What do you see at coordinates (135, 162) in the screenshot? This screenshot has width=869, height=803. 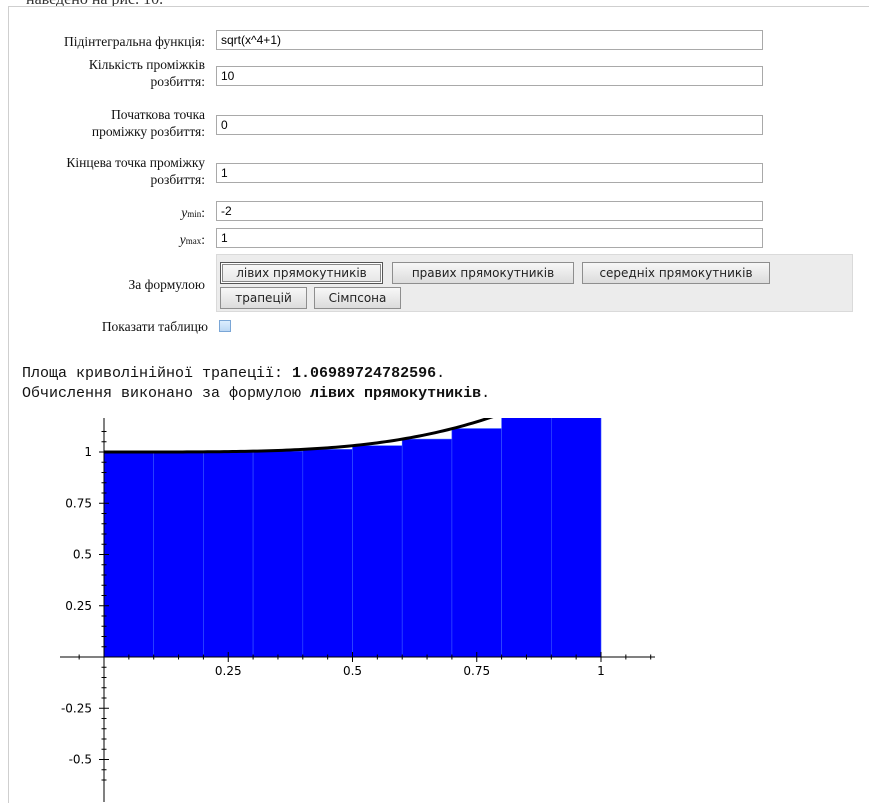 I see `end-label-line1: Кінцева точка проміжку` at bounding box center [135, 162].